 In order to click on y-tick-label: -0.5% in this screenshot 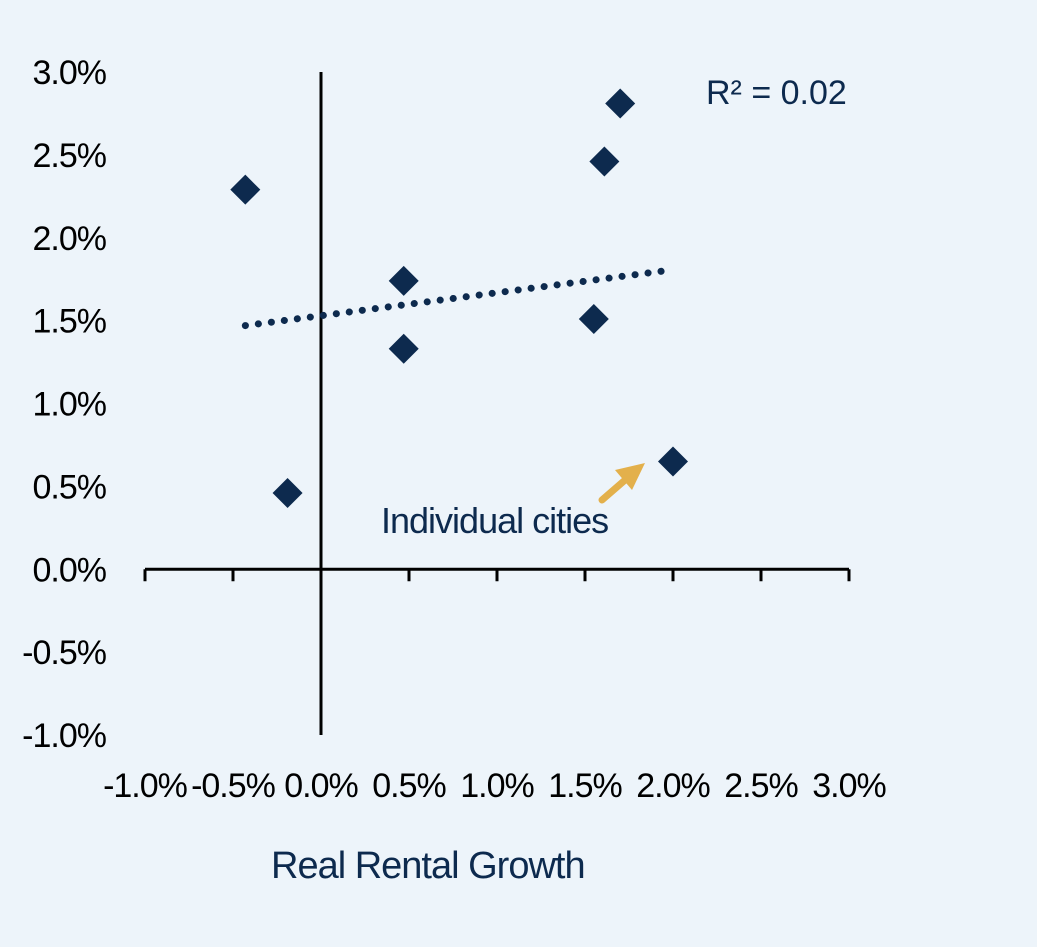, I will do `click(64, 653)`.